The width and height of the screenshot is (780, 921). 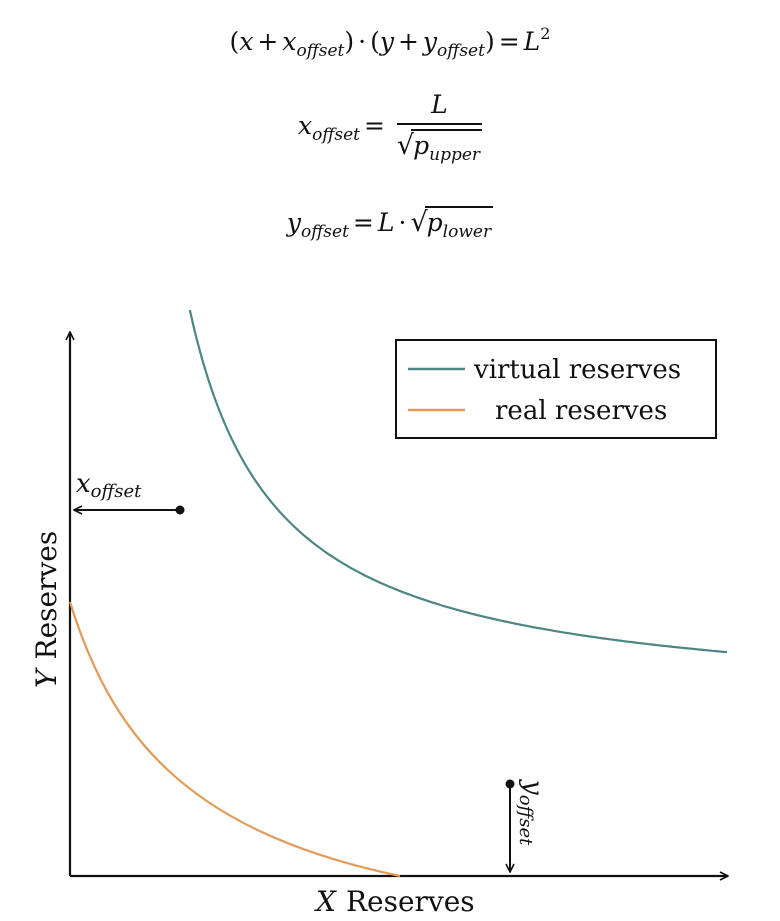 What do you see at coordinates (581, 411) in the screenshot?
I see `legend-label-real: real reserves` at bounding box center [581, 411].